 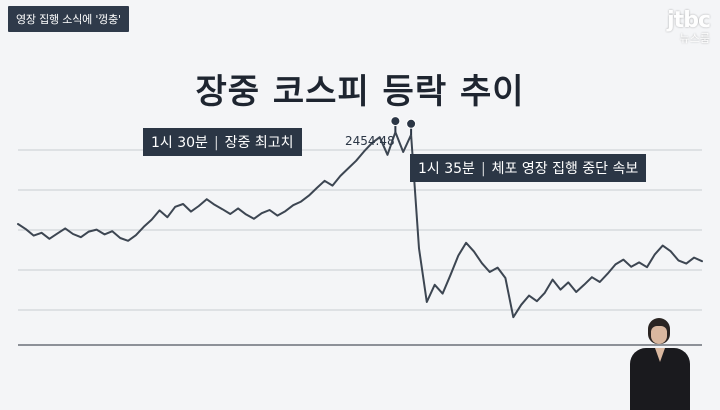 What do you see at coordinates (689, 20) in the screenshot?
I see `logo-main-text: jtbc` at bounding box center [689, 20].